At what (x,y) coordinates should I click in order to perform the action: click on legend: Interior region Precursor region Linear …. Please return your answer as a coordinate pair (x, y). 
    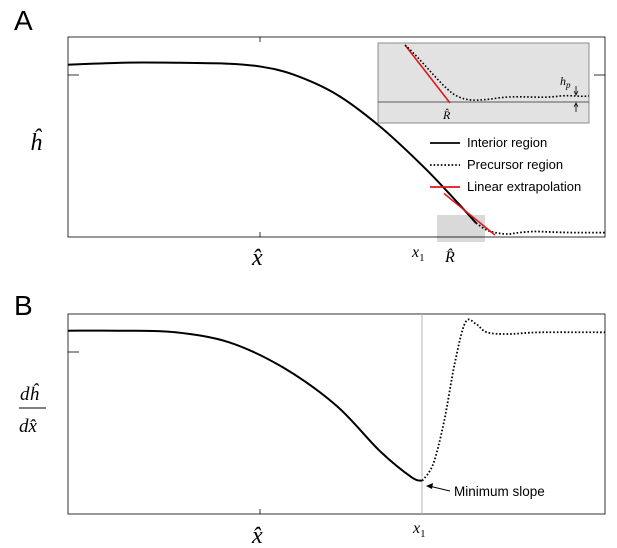
    Looking at the image, I should click on (505, 164).